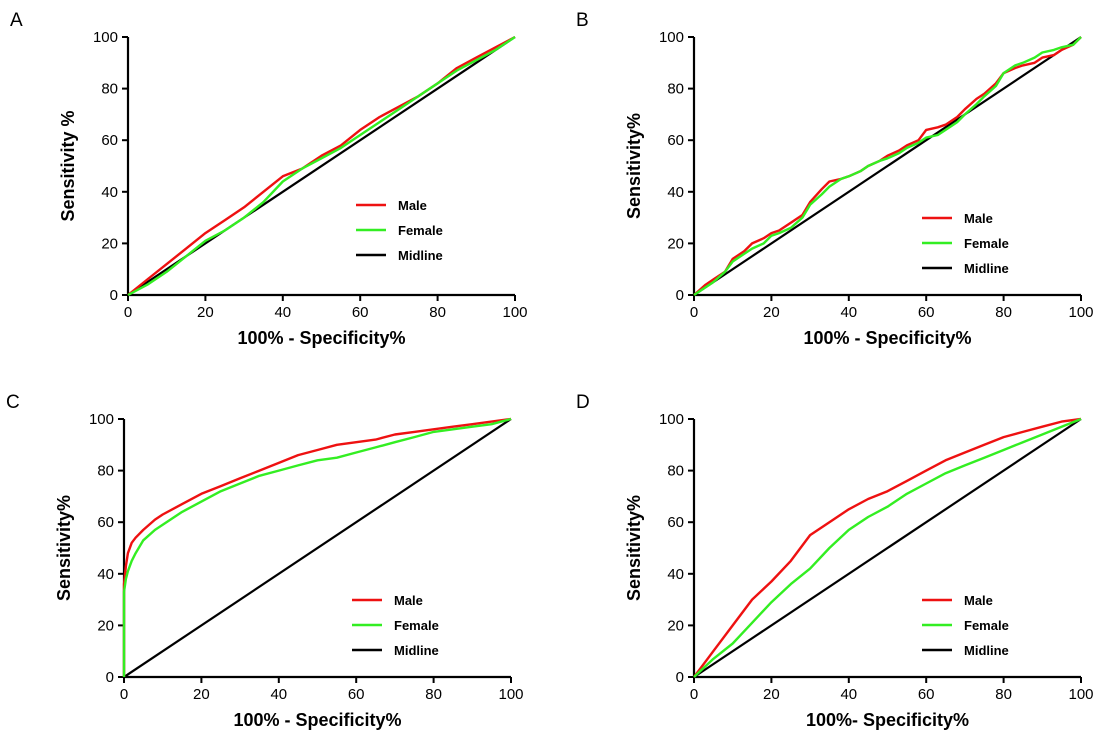 The height and width of the screenshot is (752, 1102). Describe the element at coordinates (583, 402) in the screenshot. I see `panel-letter: D` at that location.